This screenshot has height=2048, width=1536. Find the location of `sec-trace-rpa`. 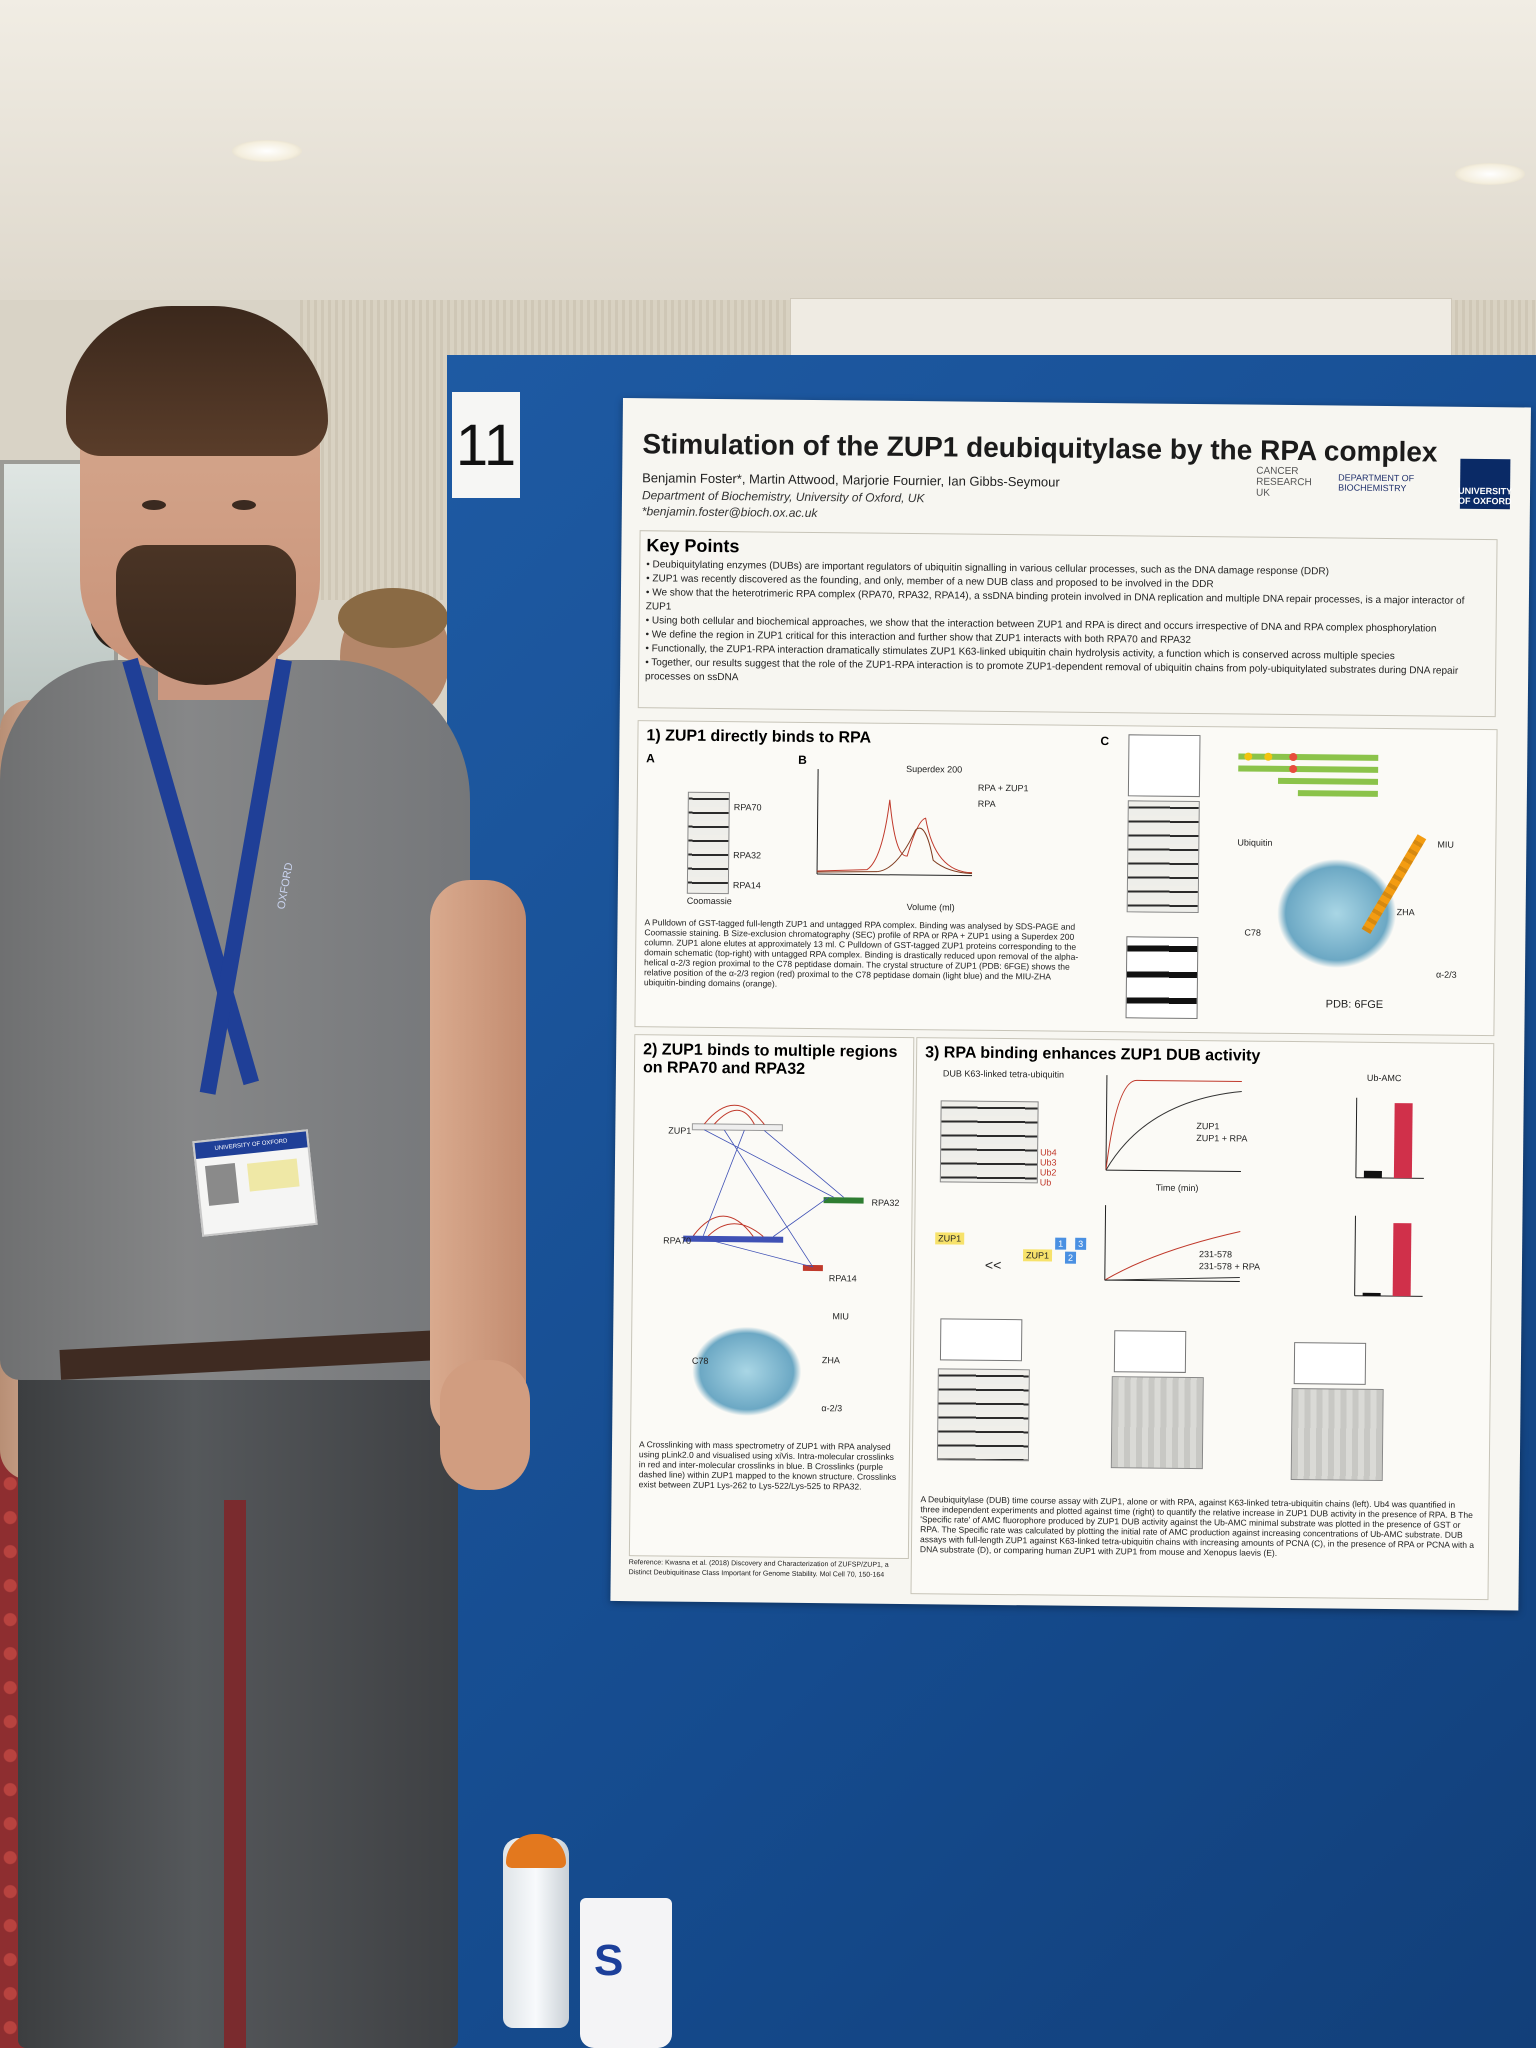

sec-trace-rpa is located at coordinates (895, 851).